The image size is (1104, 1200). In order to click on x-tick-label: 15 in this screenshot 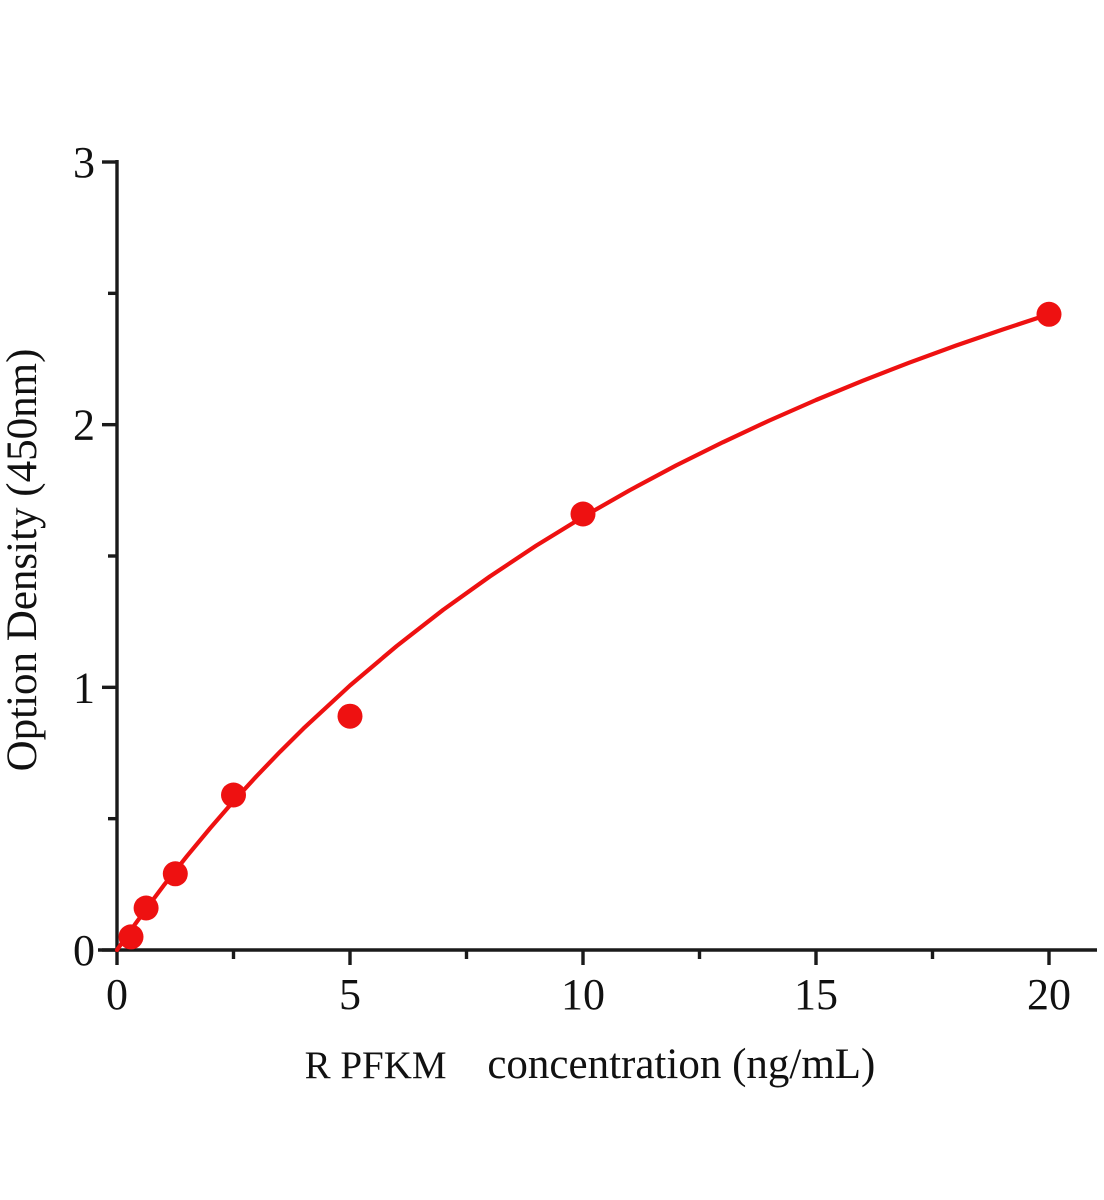, I will do `click(816, 994)`.